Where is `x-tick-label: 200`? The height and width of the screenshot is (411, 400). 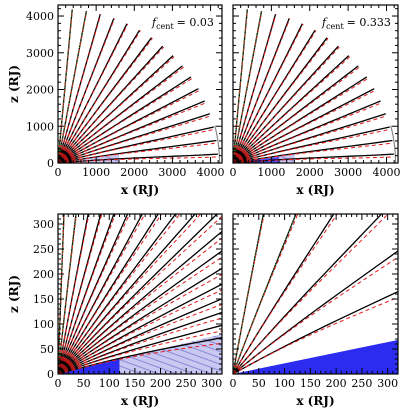
x-tick-label: 200 is located at coordinates (336, 383).